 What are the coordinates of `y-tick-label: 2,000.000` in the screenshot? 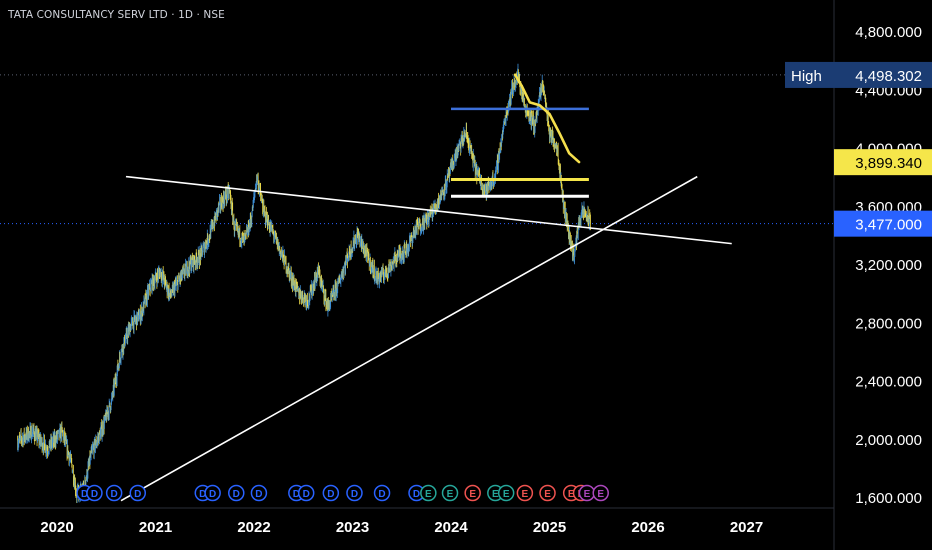 It's located at (888, 440).